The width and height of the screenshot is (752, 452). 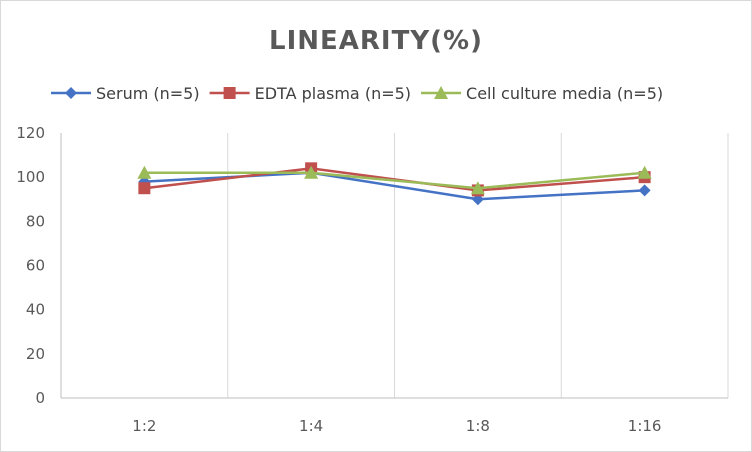 I want to click on x-axis-ticks: 1:2 1:4 1:8 1:16, so click(x=396, y=426).